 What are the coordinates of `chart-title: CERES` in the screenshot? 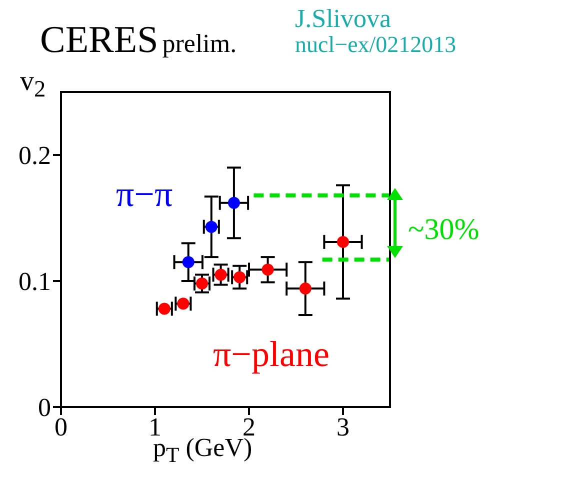 It's located at (99, 40).